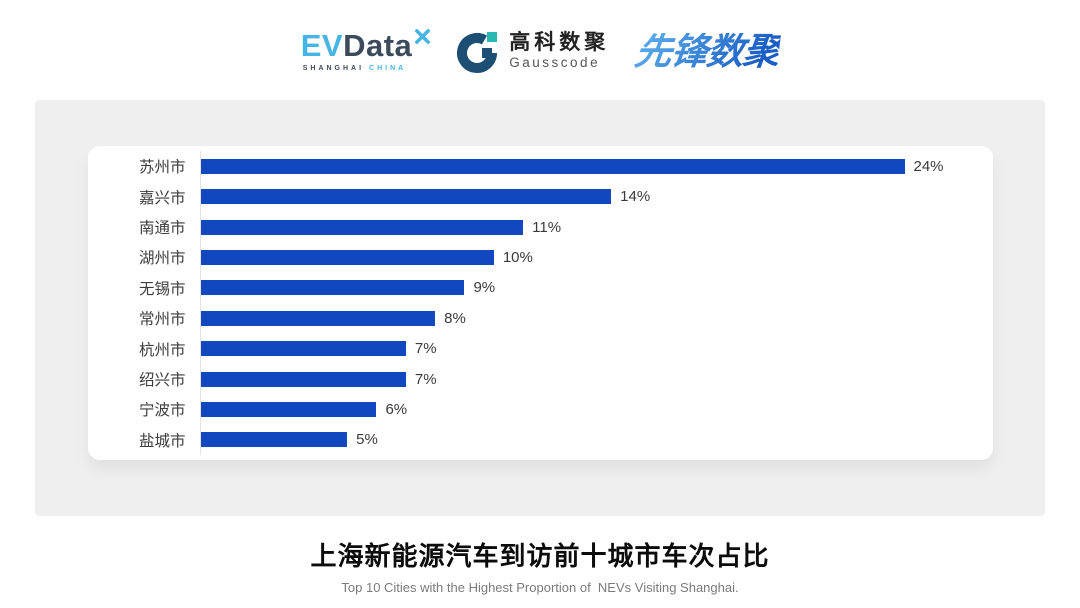 The height and width of the screenshot is (608, 1080). What do you see at coordinates (367, 440) in the screenshot?
I see `value-label: 5%` at bounding box center [367, 440].